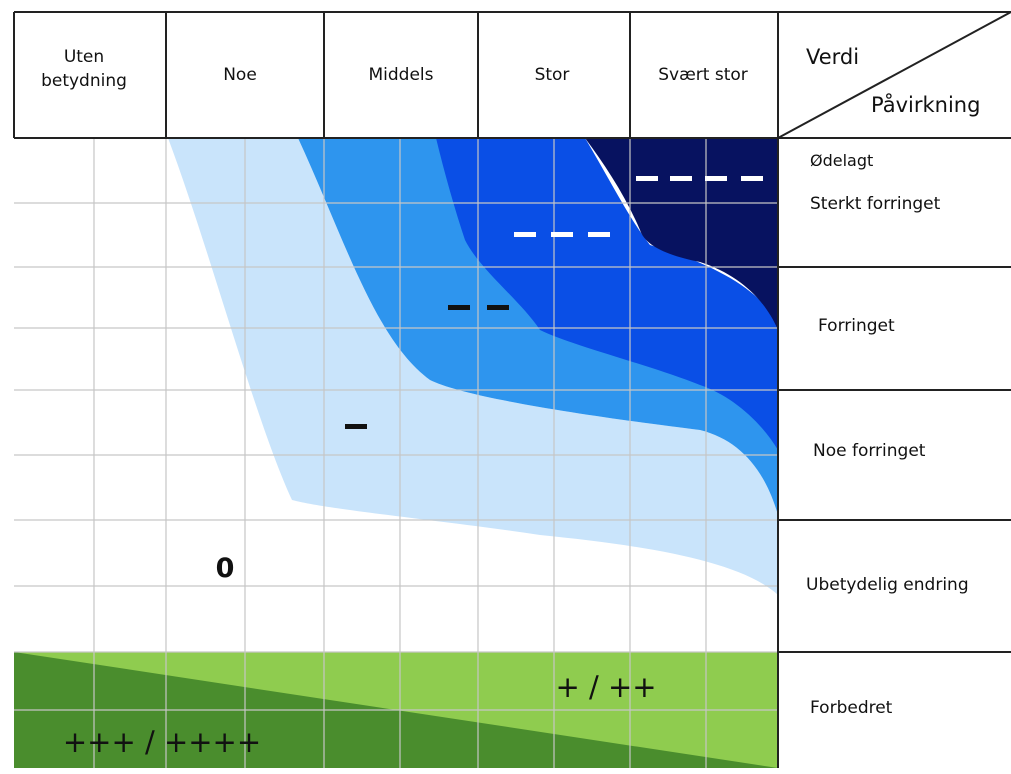 The height and width of the screenshot is (774, 1011). What do you see at coordinates (925, 104) in the screenshot?
I see `corner-label-pavirkning: Påvirkning` at bounding box center [925, 104].